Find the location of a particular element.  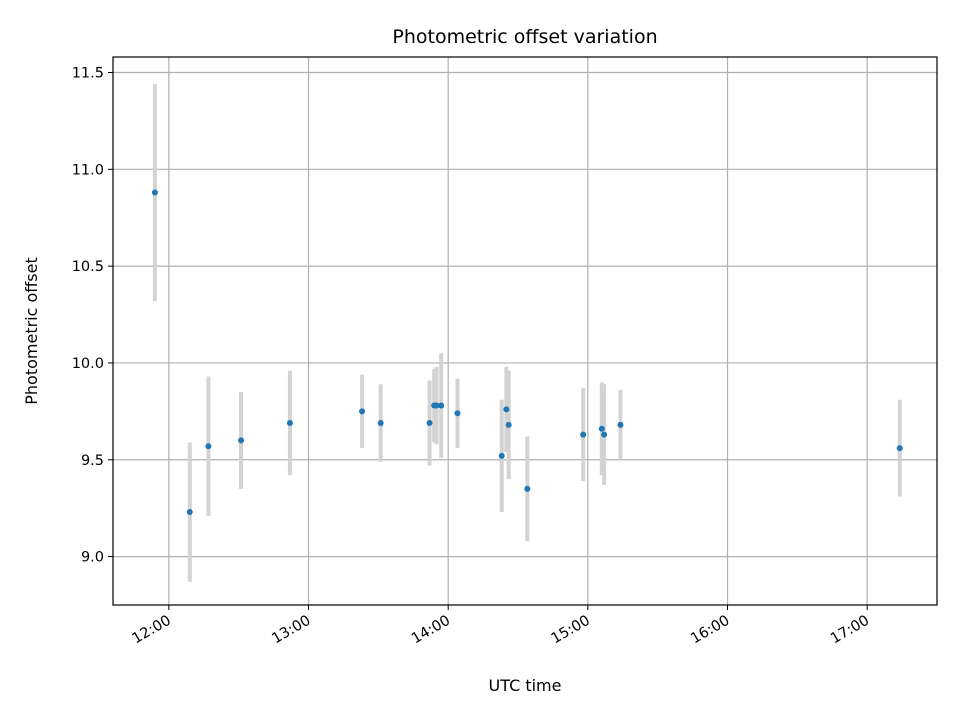

y-tick-label: 9.5 is located at coordinates (92, 461).